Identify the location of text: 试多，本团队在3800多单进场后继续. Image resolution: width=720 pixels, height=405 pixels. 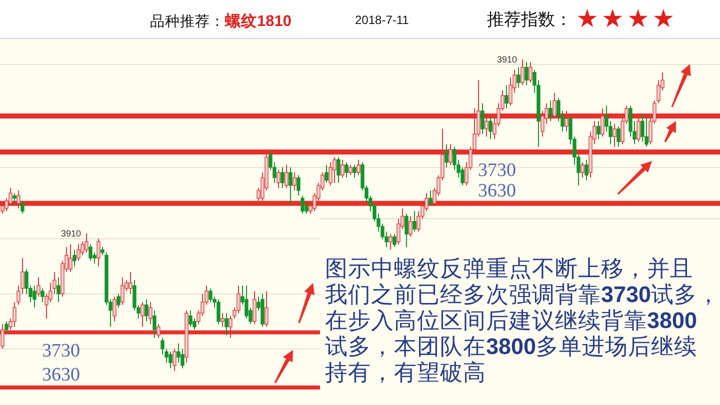
(511, 346).